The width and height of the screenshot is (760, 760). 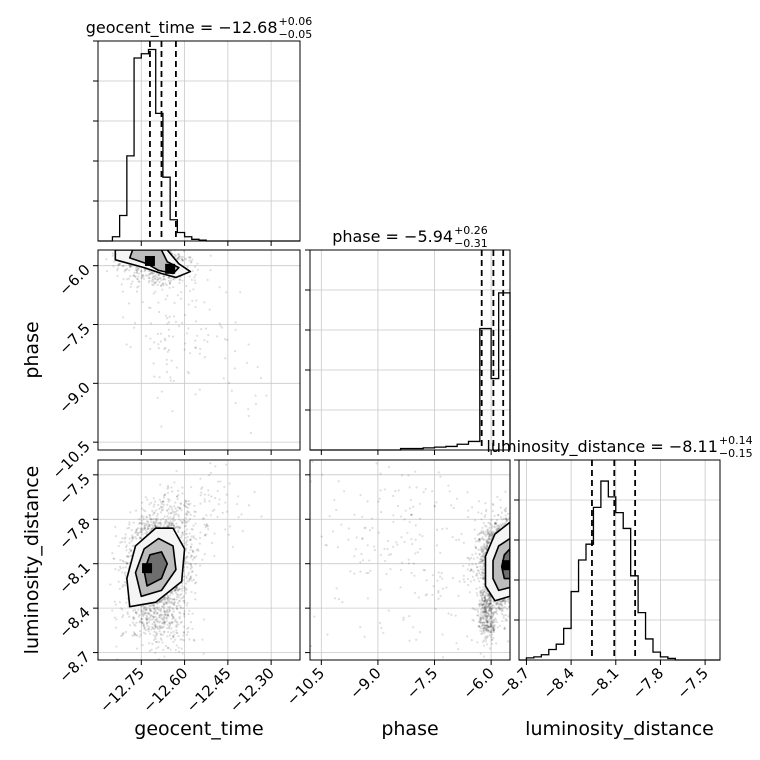 I want to click on histogram-geocent_time, so click(x=199, y=145).